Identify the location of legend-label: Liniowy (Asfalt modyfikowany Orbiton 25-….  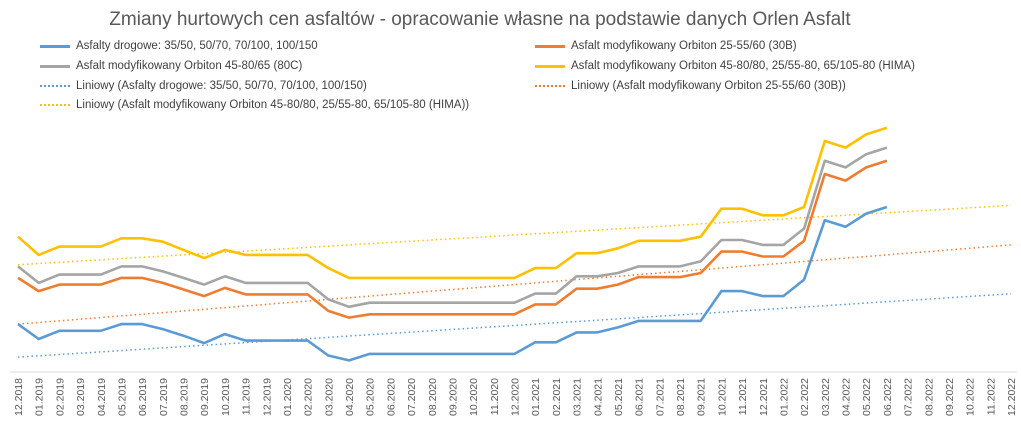
(708, 86).